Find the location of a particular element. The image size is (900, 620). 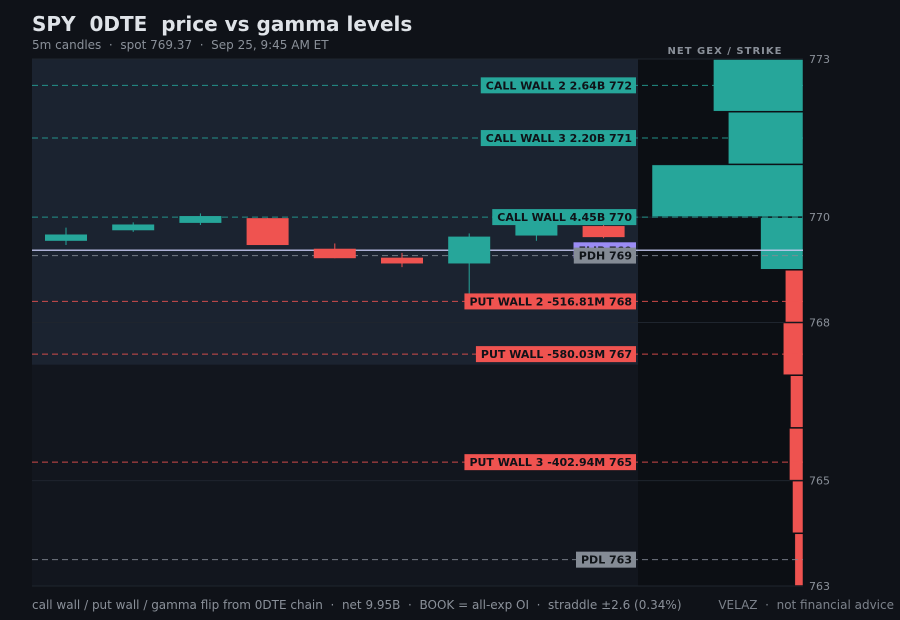

gex-tick-label: 768 is located at coordinates (819, 323).